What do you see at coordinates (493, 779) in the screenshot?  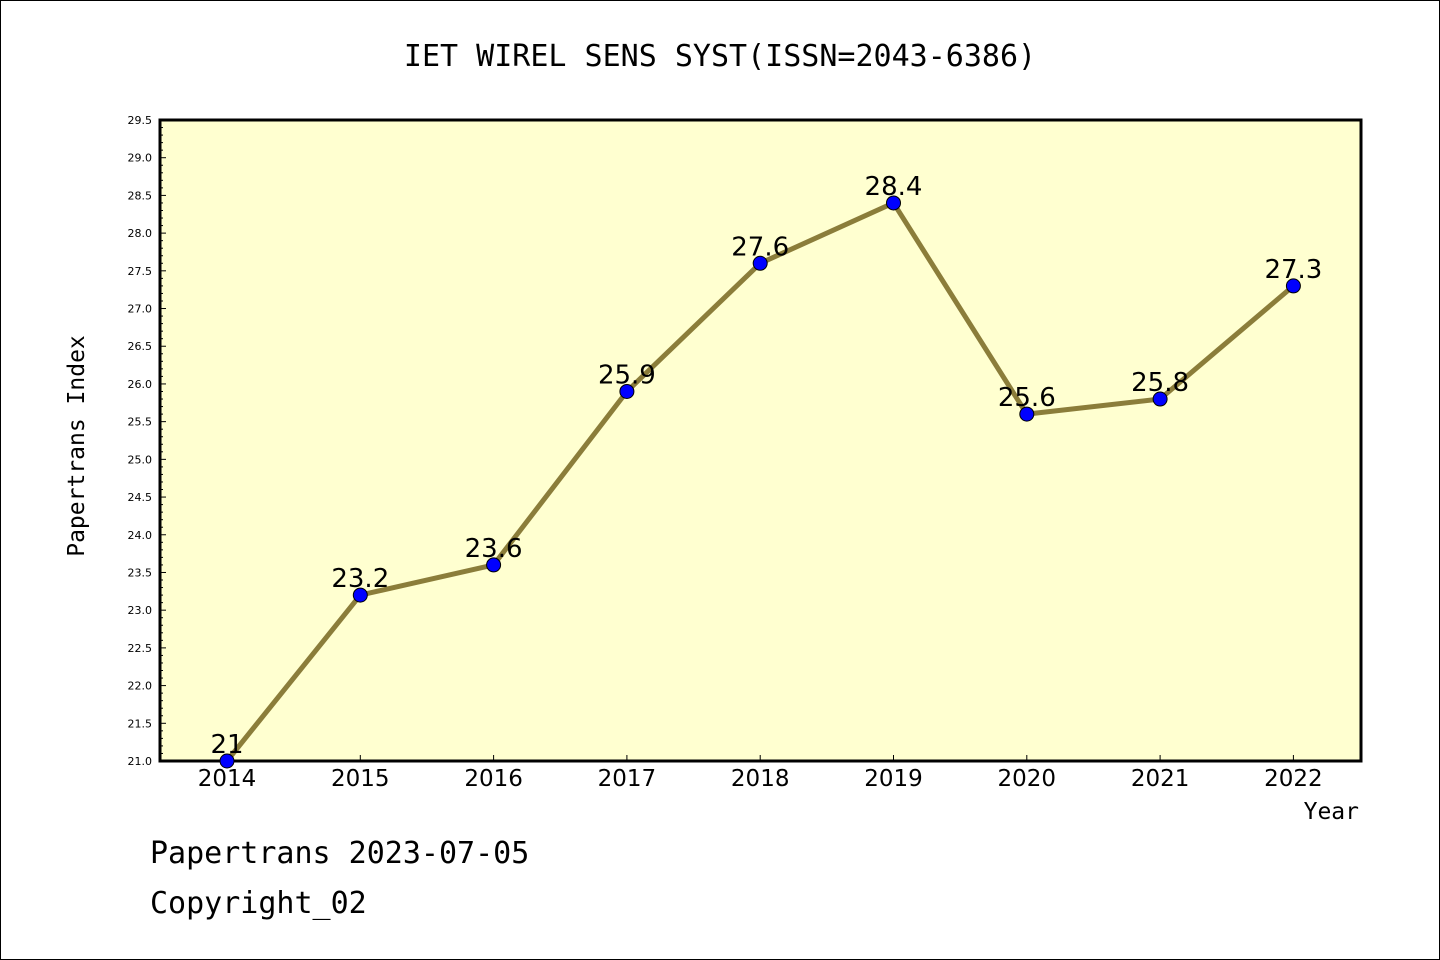 I see `x-tick-label: 2016` at bounding box center [493, 779].